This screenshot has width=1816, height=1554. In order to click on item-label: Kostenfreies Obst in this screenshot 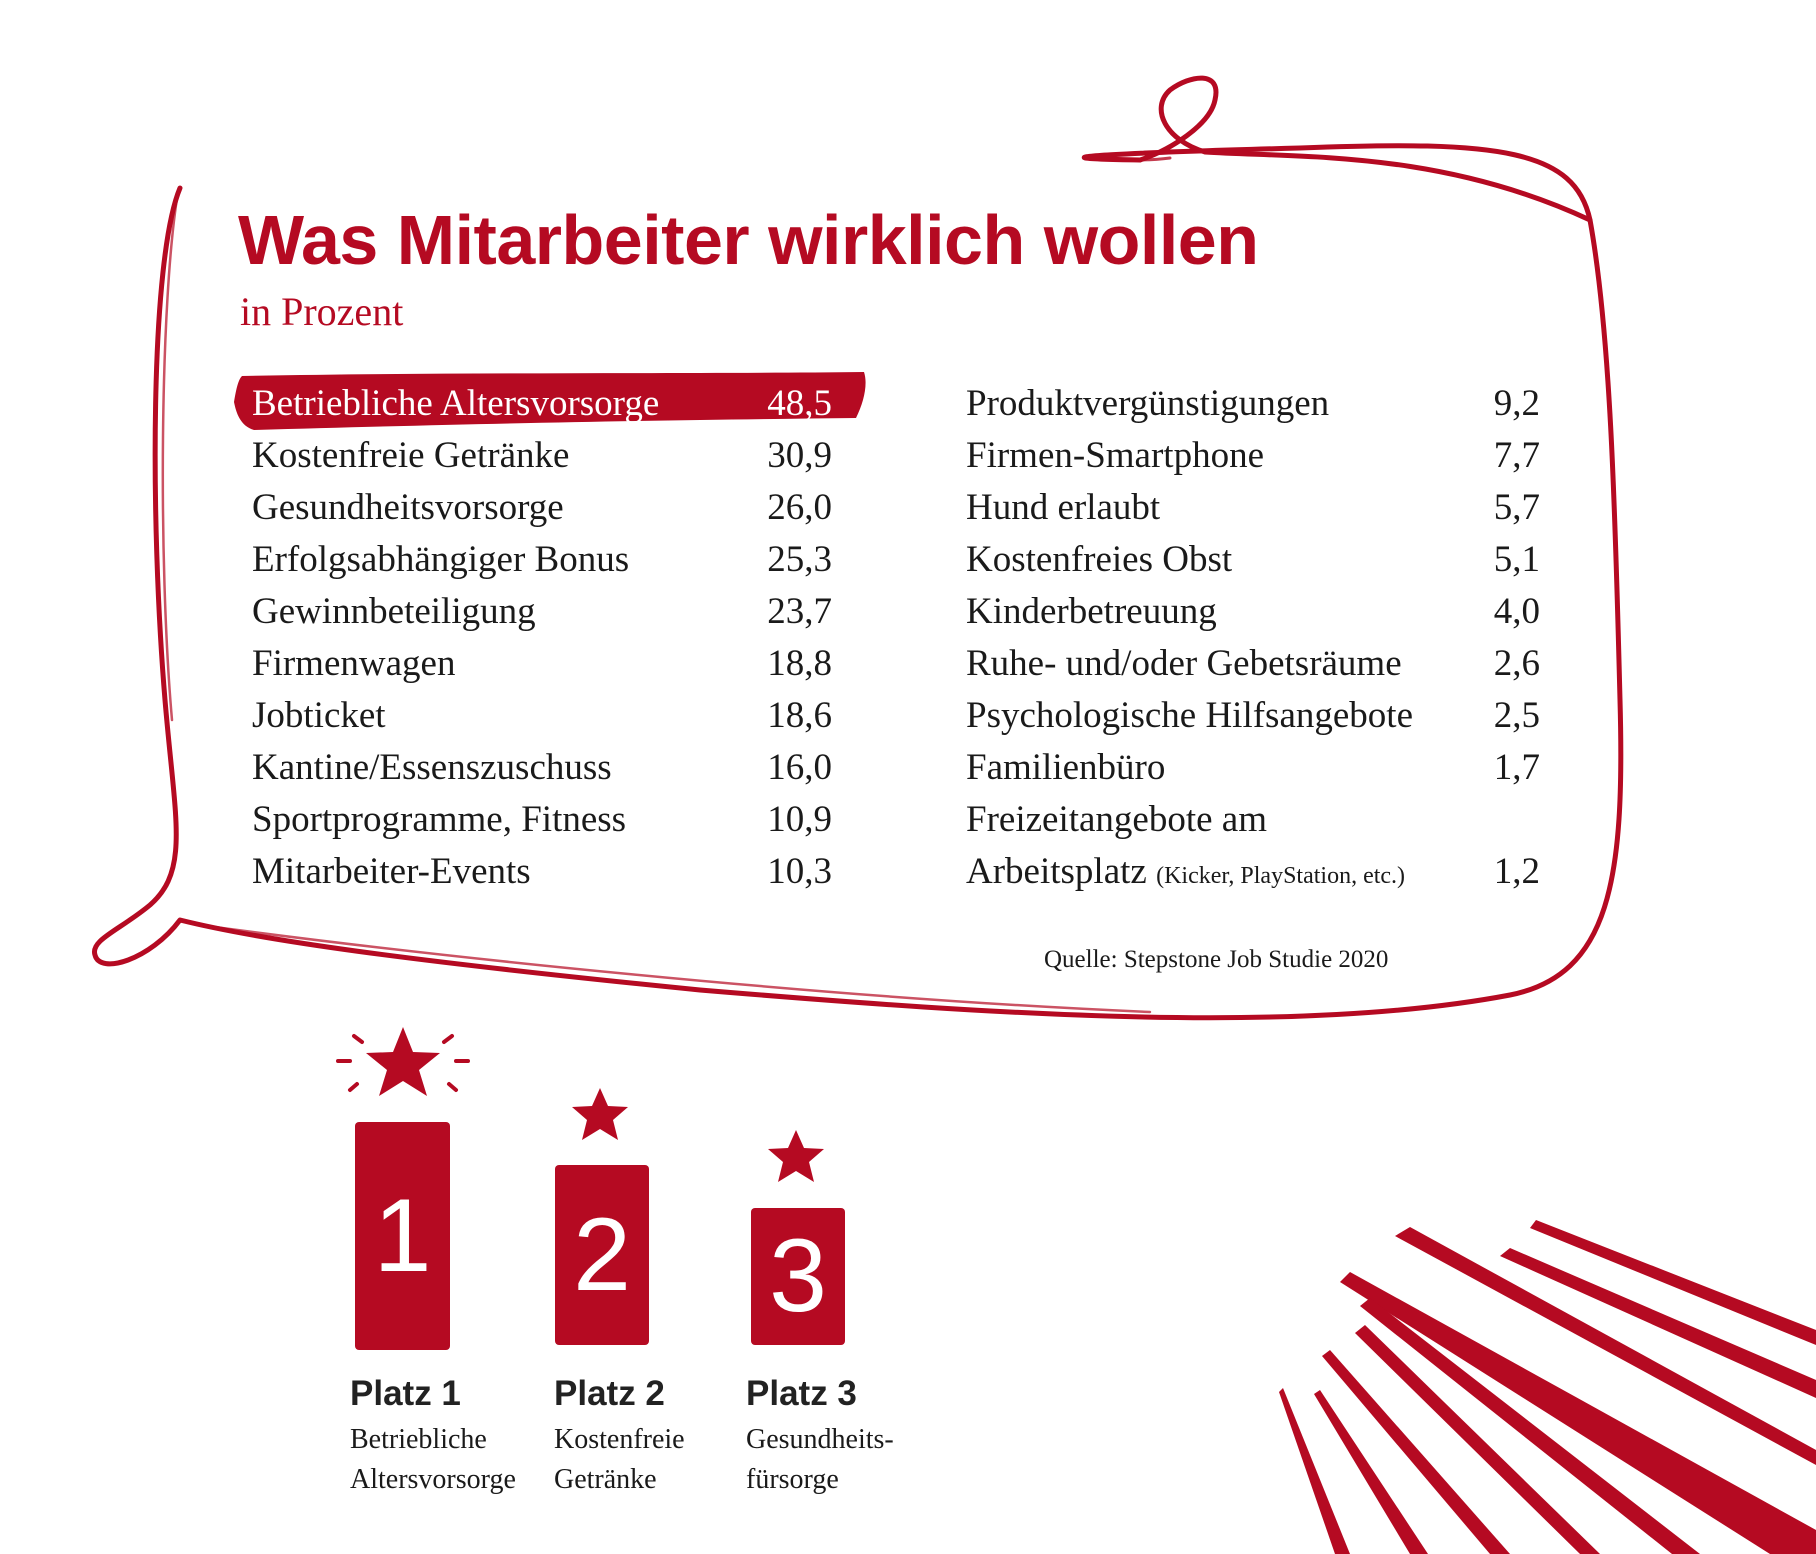, I will do `click(1099, 559)`.